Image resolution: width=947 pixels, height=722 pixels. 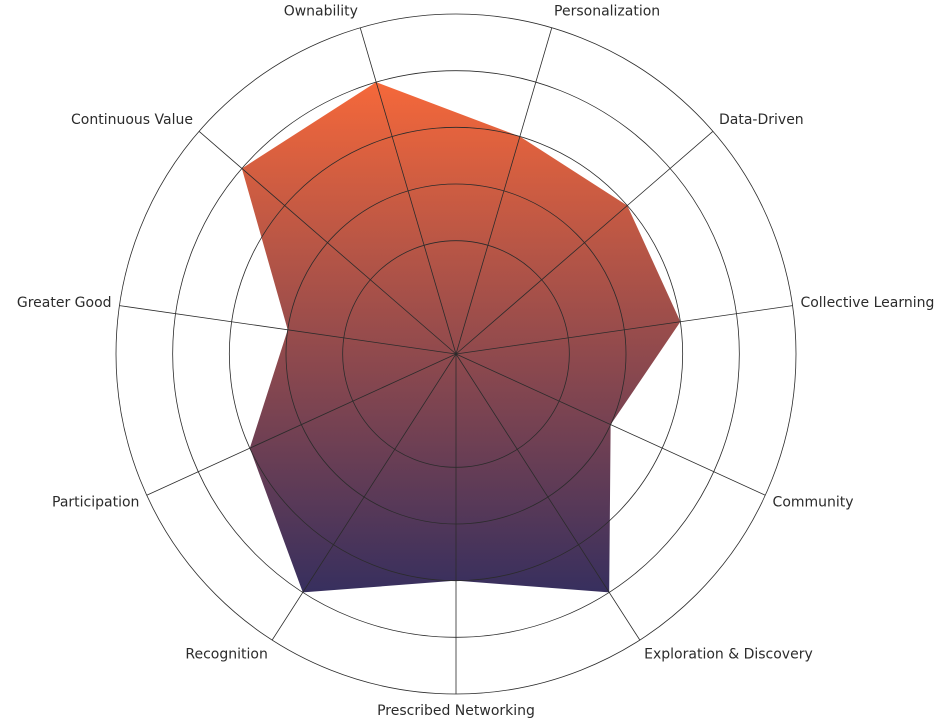 I want to click on axis-label: Exploration & Discovery, so click(x=728, y=654).